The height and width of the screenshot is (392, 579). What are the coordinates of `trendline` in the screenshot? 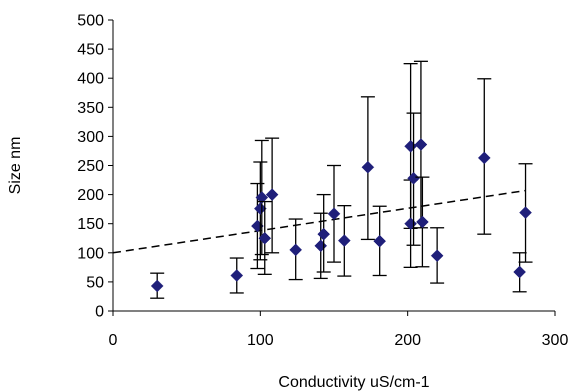 It's located at (319, 221).